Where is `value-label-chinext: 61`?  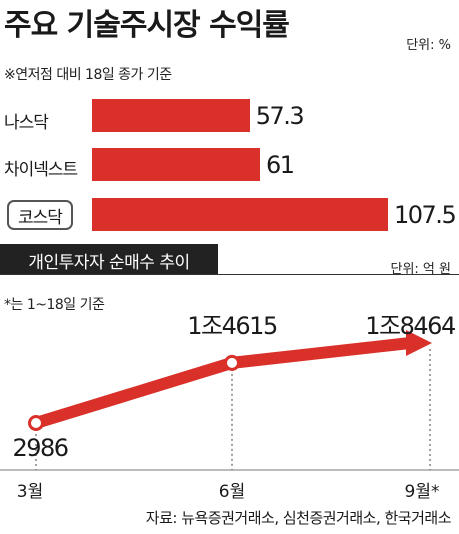
value-label-chinext: 61 is located at coordinates (280, 165).